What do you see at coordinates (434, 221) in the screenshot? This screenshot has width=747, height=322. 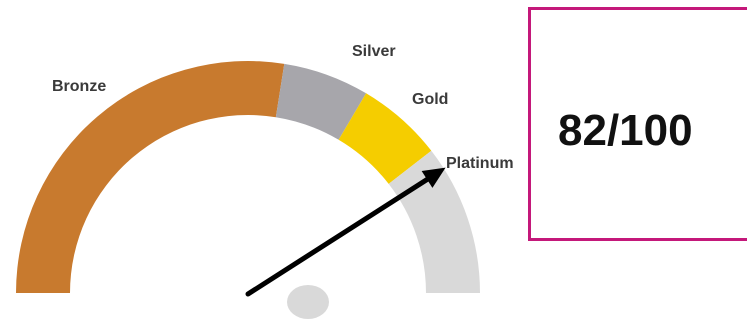 I see `gauge-band-platinum` at bounding box center [434, 221].